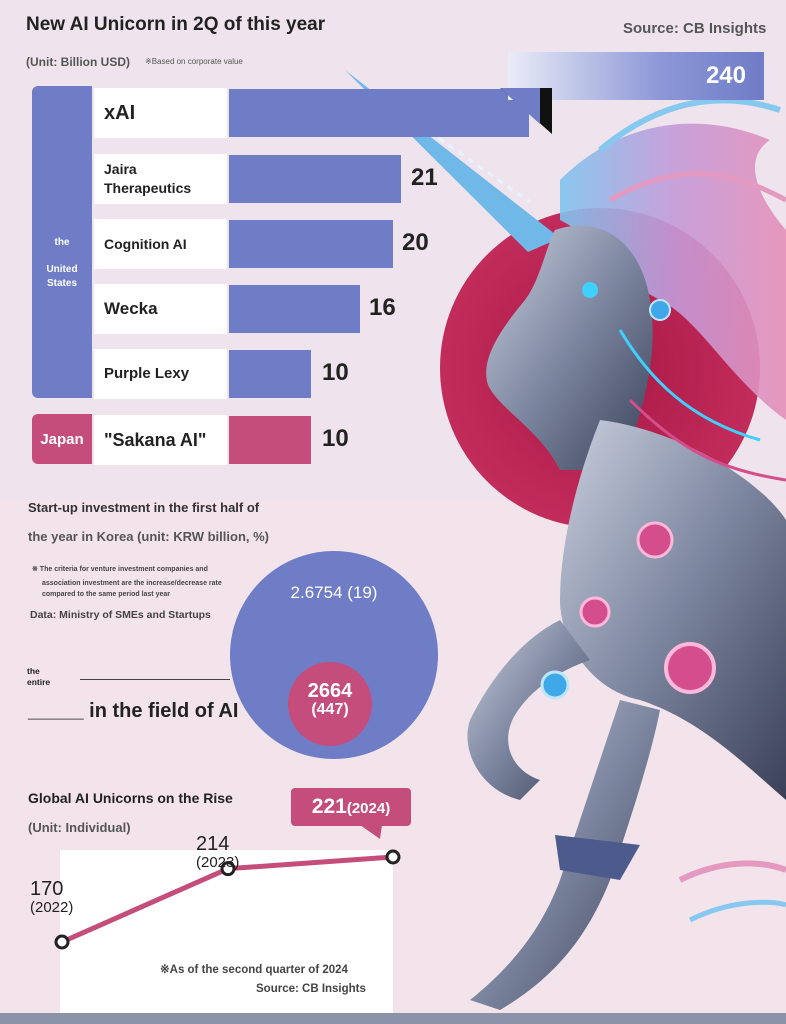 This screenshot has width=786, height=1024. I want to click on bottom-strip, so click(393, 1018).